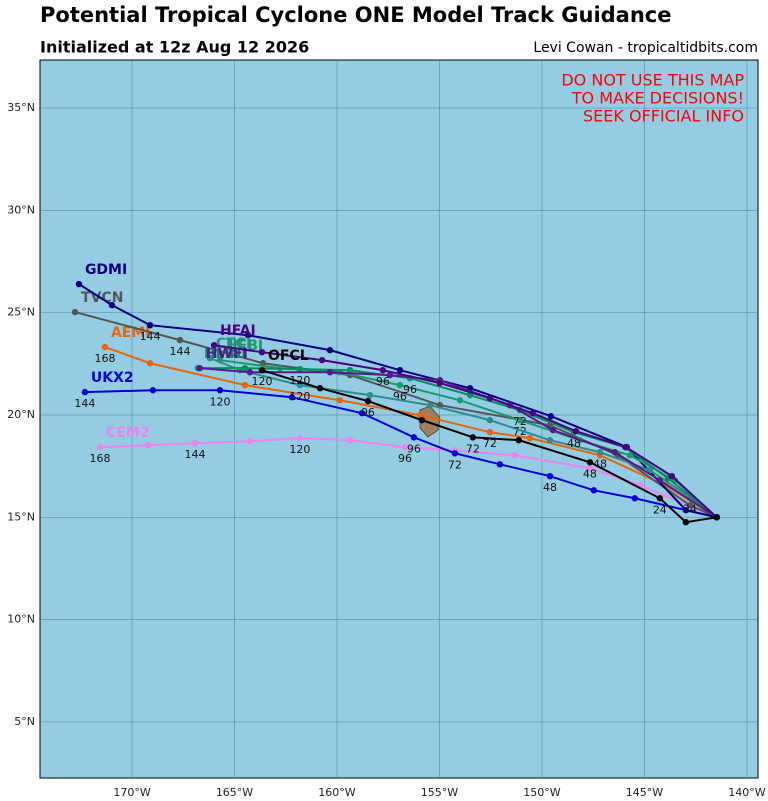 The image size is (768, 801). Describe the element at coordinates (106, 270) in the screenshot. I see `model-name: GDMI` at that location.